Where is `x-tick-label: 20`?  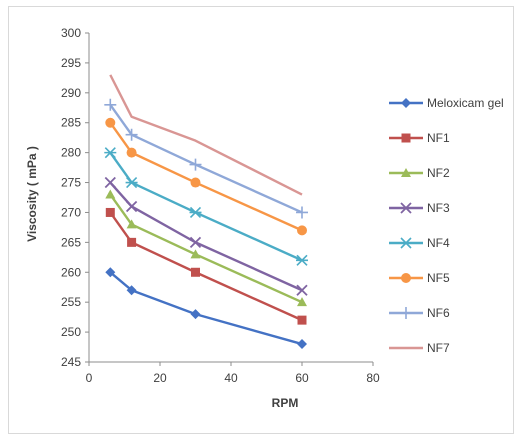
x-tick-label: 20 is located at coordinates (160, 378).